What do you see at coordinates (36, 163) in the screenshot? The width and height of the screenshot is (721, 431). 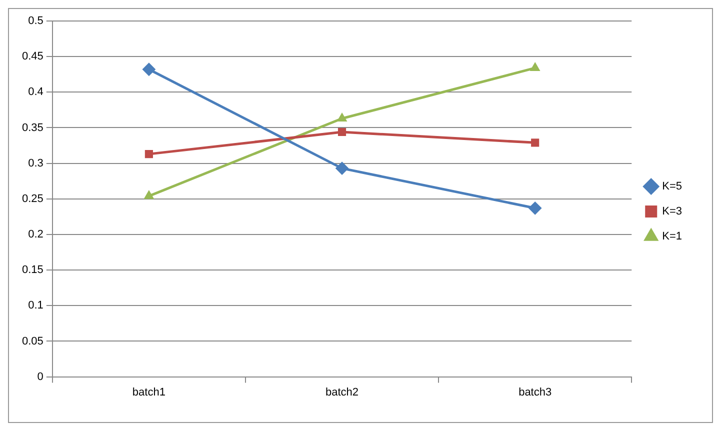 I see `y-tick-label: 0.3` at bounding box center [36, 163].